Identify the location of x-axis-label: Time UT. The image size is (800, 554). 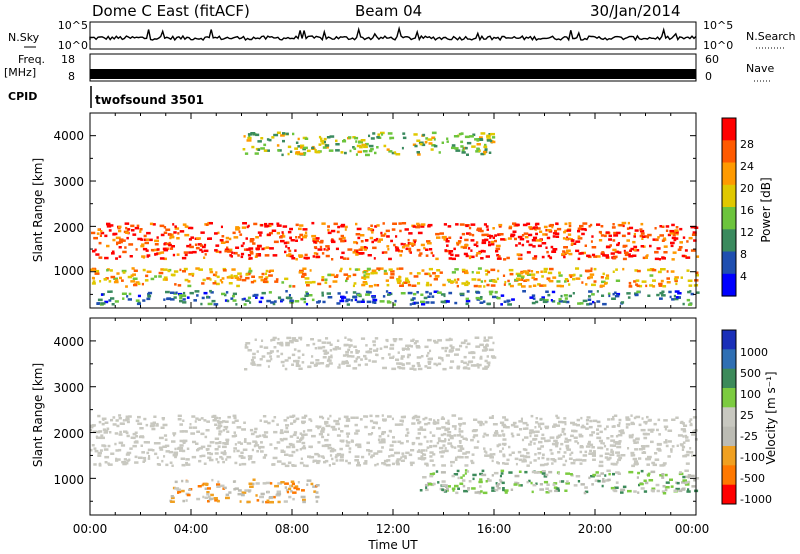
(392, 545).